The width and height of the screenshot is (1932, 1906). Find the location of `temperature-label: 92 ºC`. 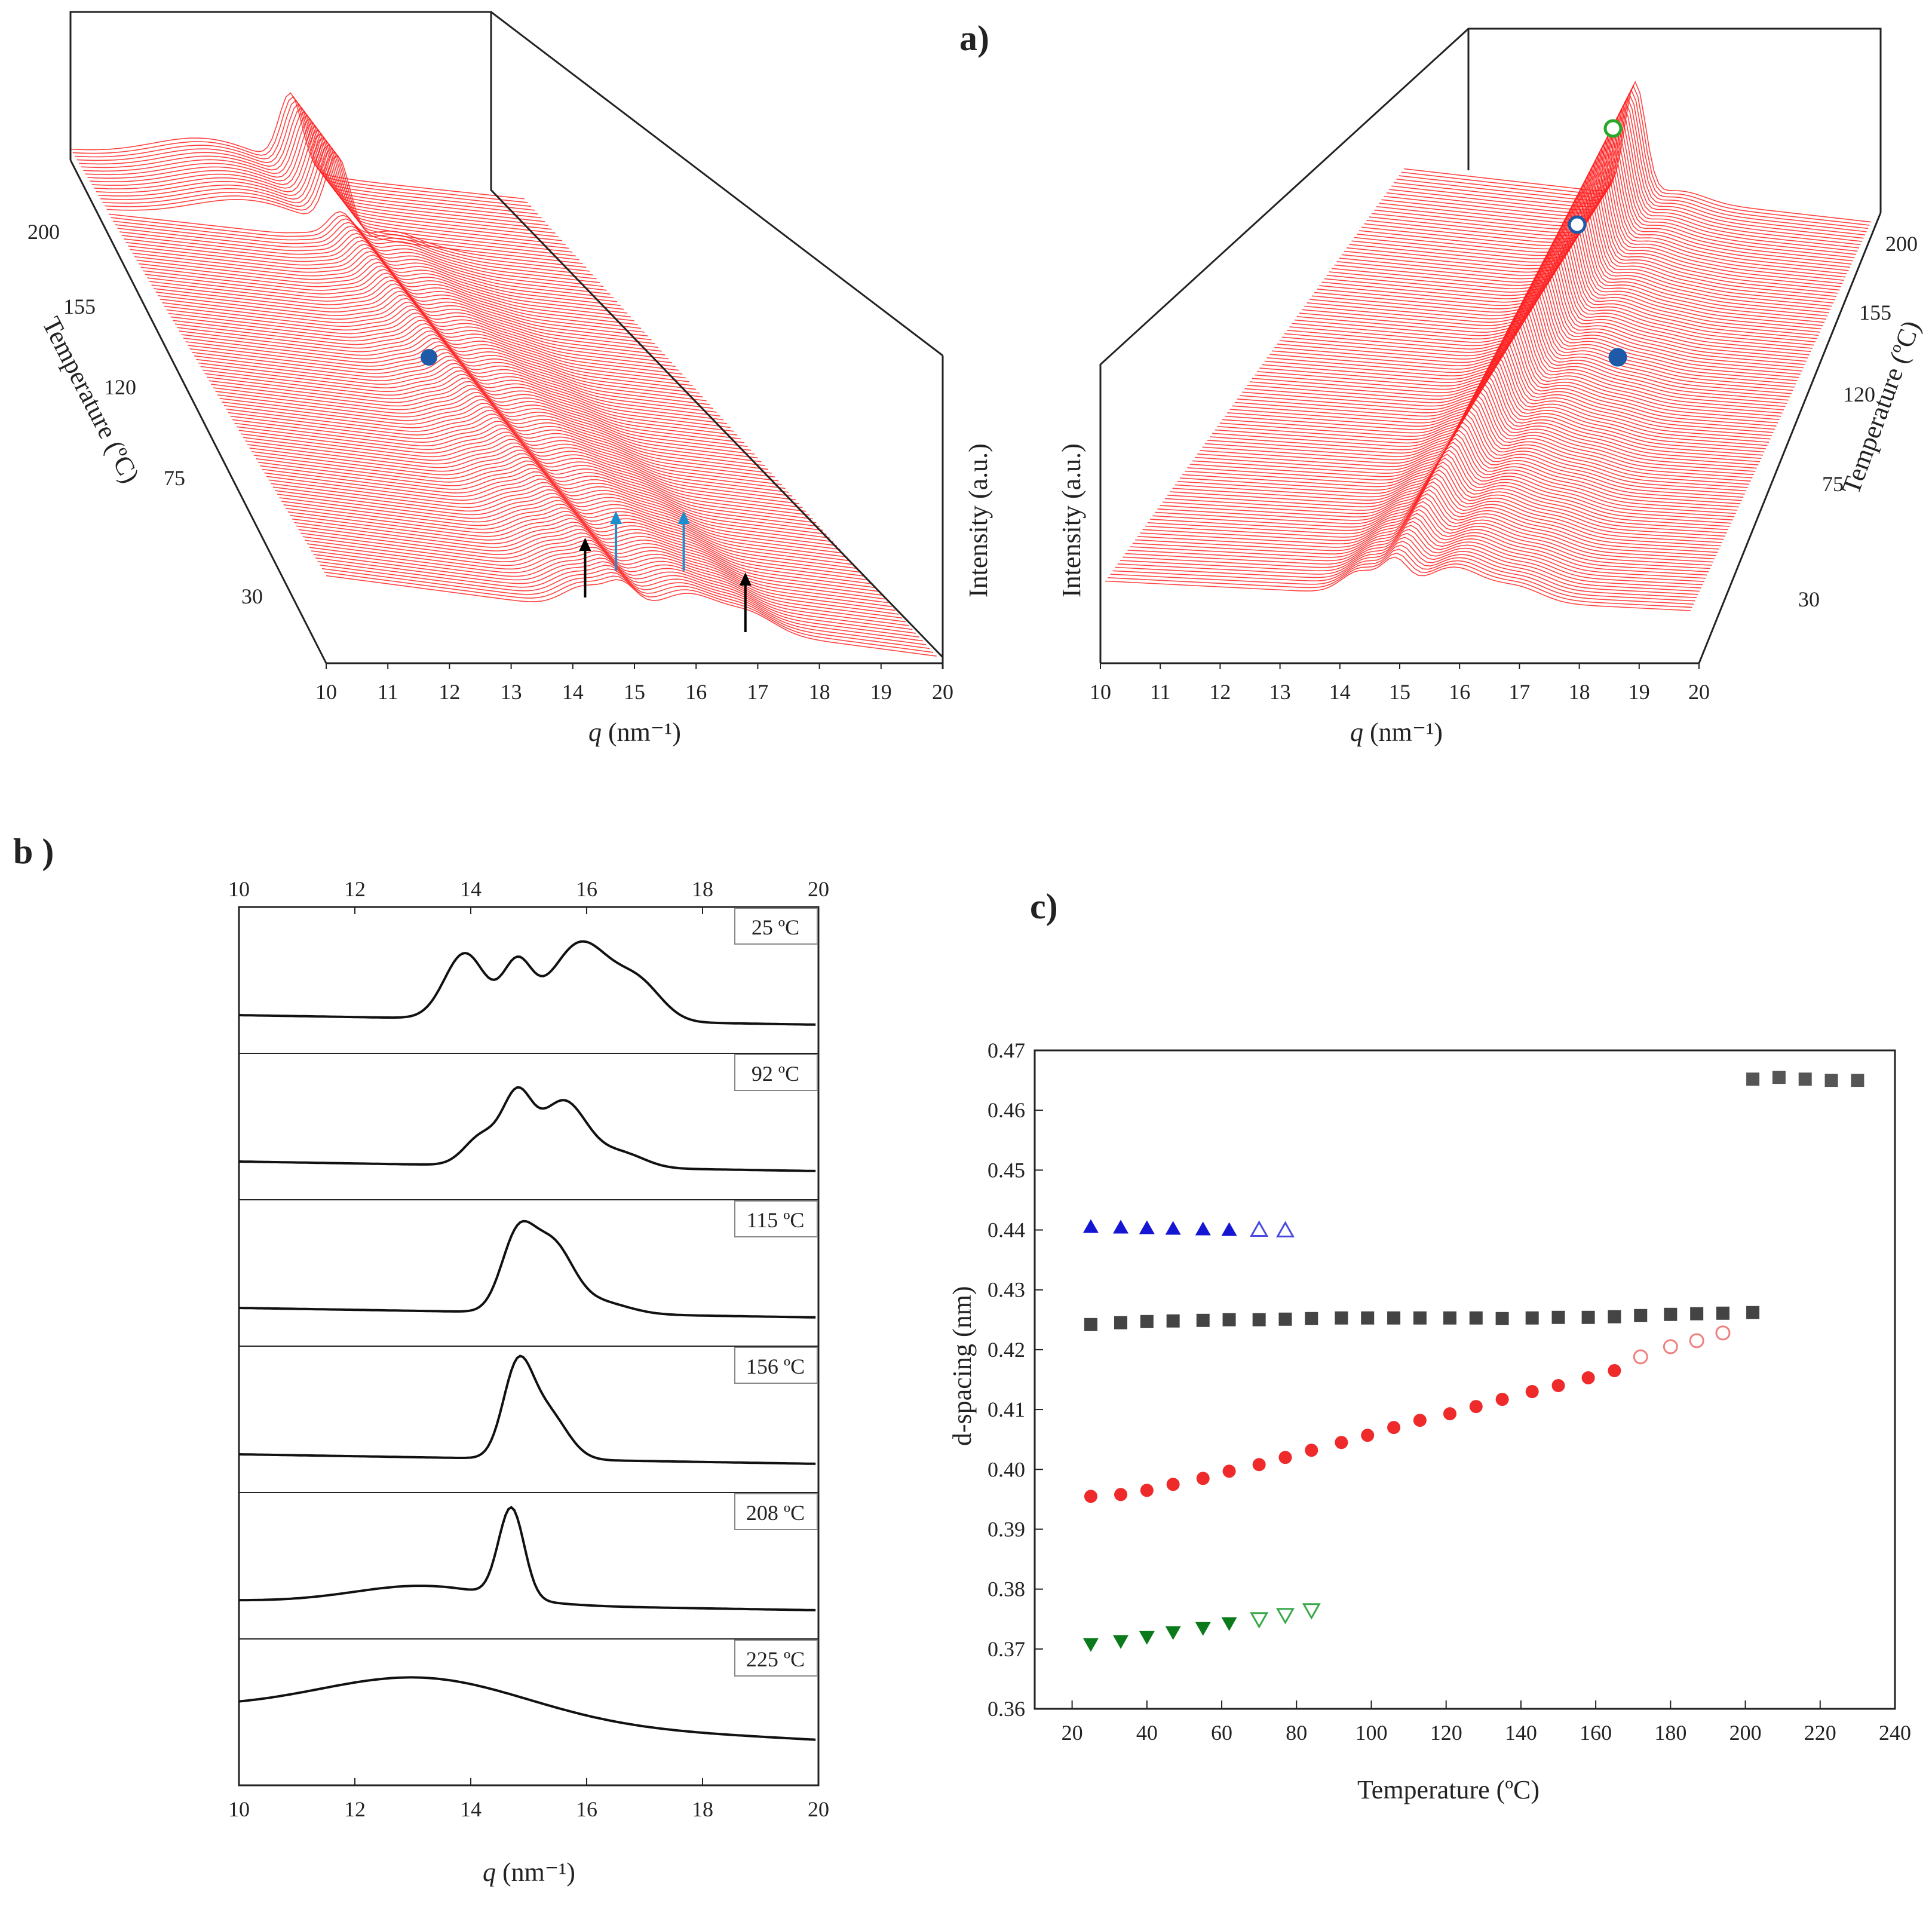

temperature-label: 92 ºC is located at coordinates (776, 1074).